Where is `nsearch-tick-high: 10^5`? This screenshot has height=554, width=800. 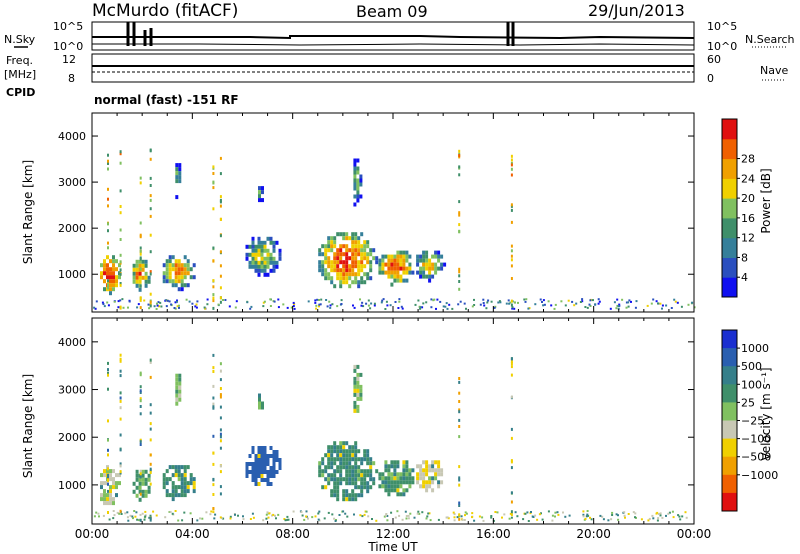
nsearch-tick-high: 10^5 is located at coordinates (722, 26).